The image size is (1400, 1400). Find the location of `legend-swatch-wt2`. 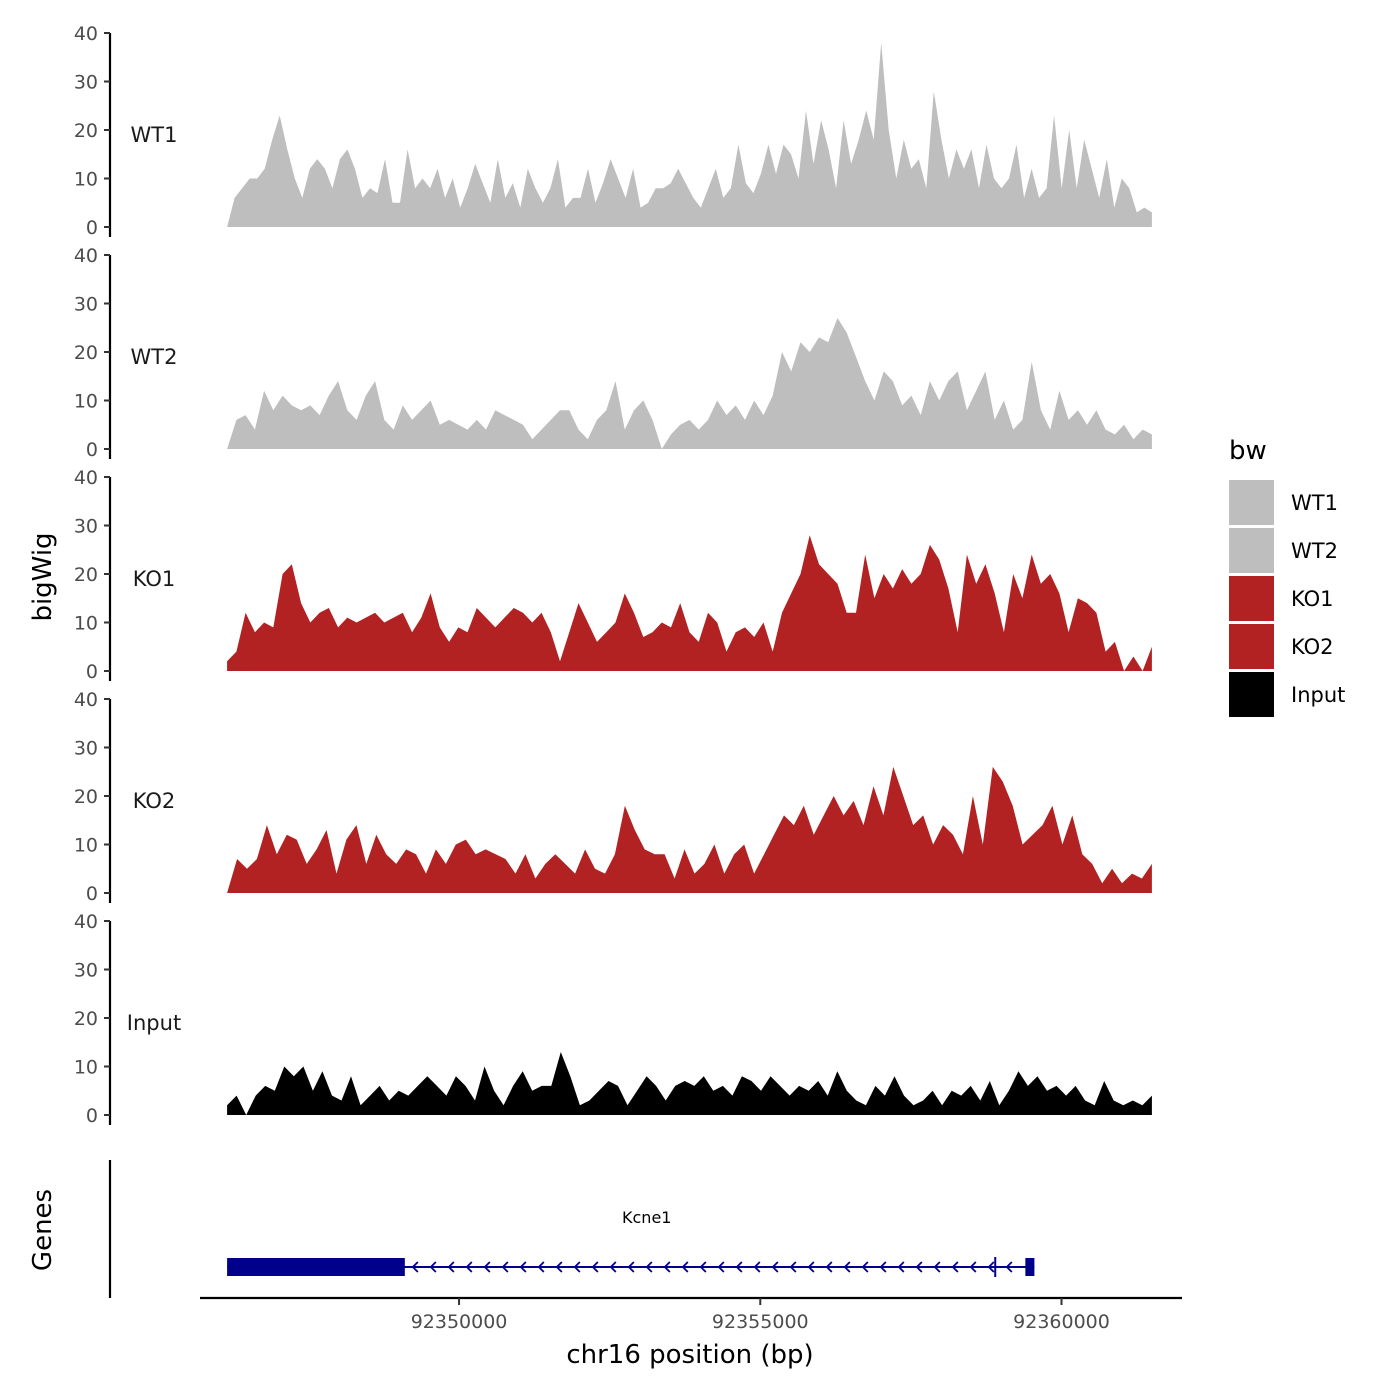

legend-swatch-wt2 is located at coordinates (1251, 550).